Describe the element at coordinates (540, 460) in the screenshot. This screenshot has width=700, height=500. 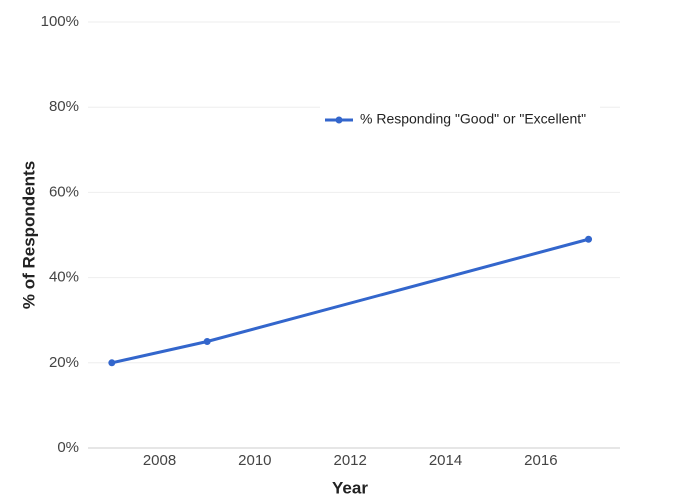
I see `x-tick-label: 2016` at that location.